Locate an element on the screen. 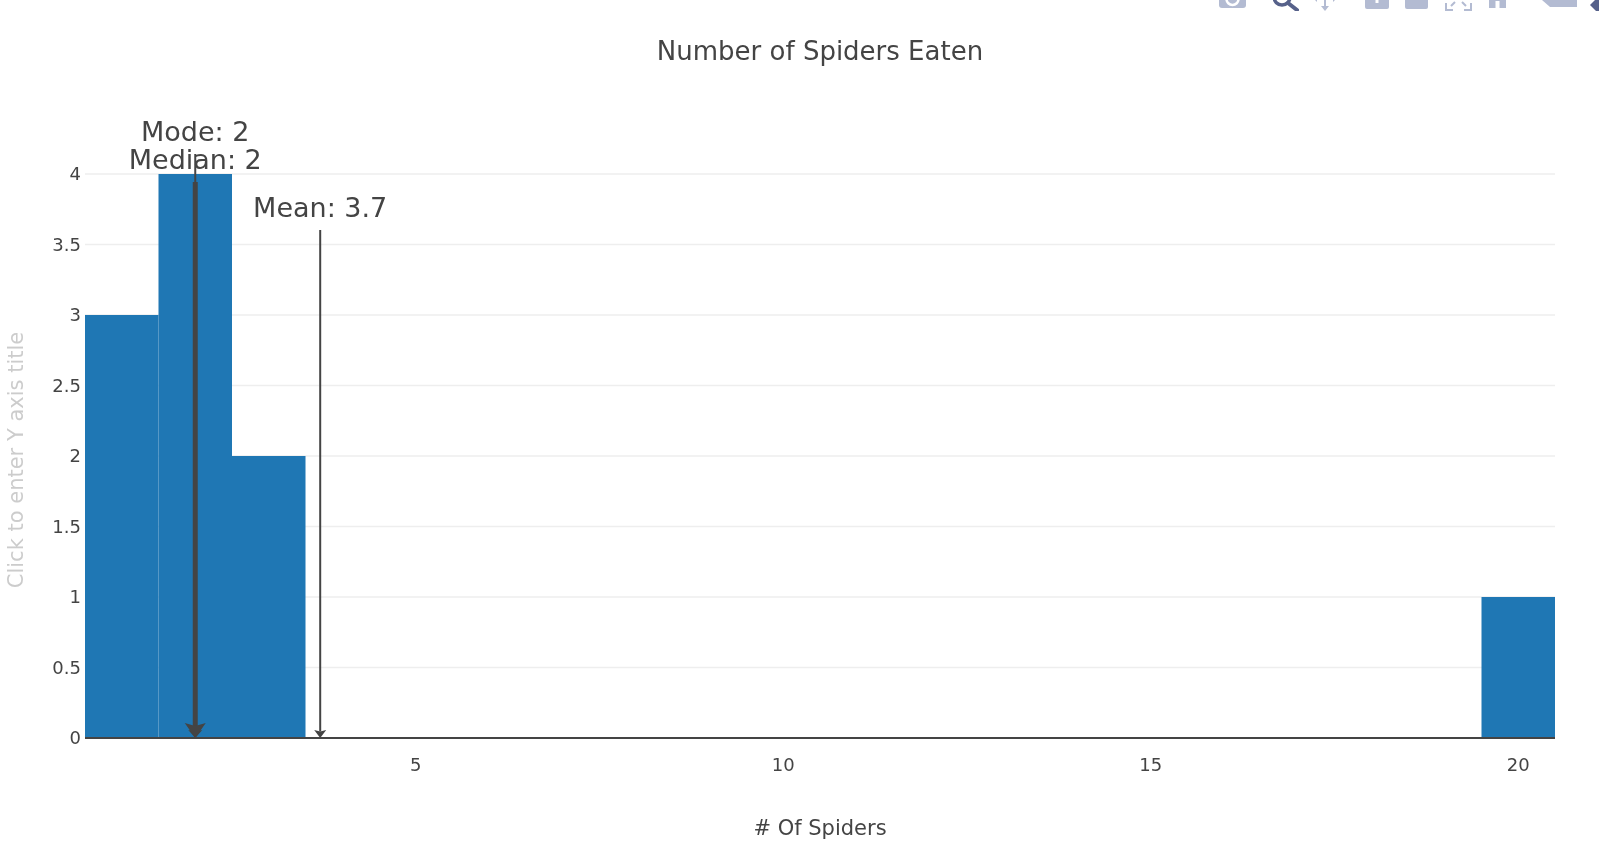  x-axis-title: # Of Spiders is located at coordinates (820, 828).